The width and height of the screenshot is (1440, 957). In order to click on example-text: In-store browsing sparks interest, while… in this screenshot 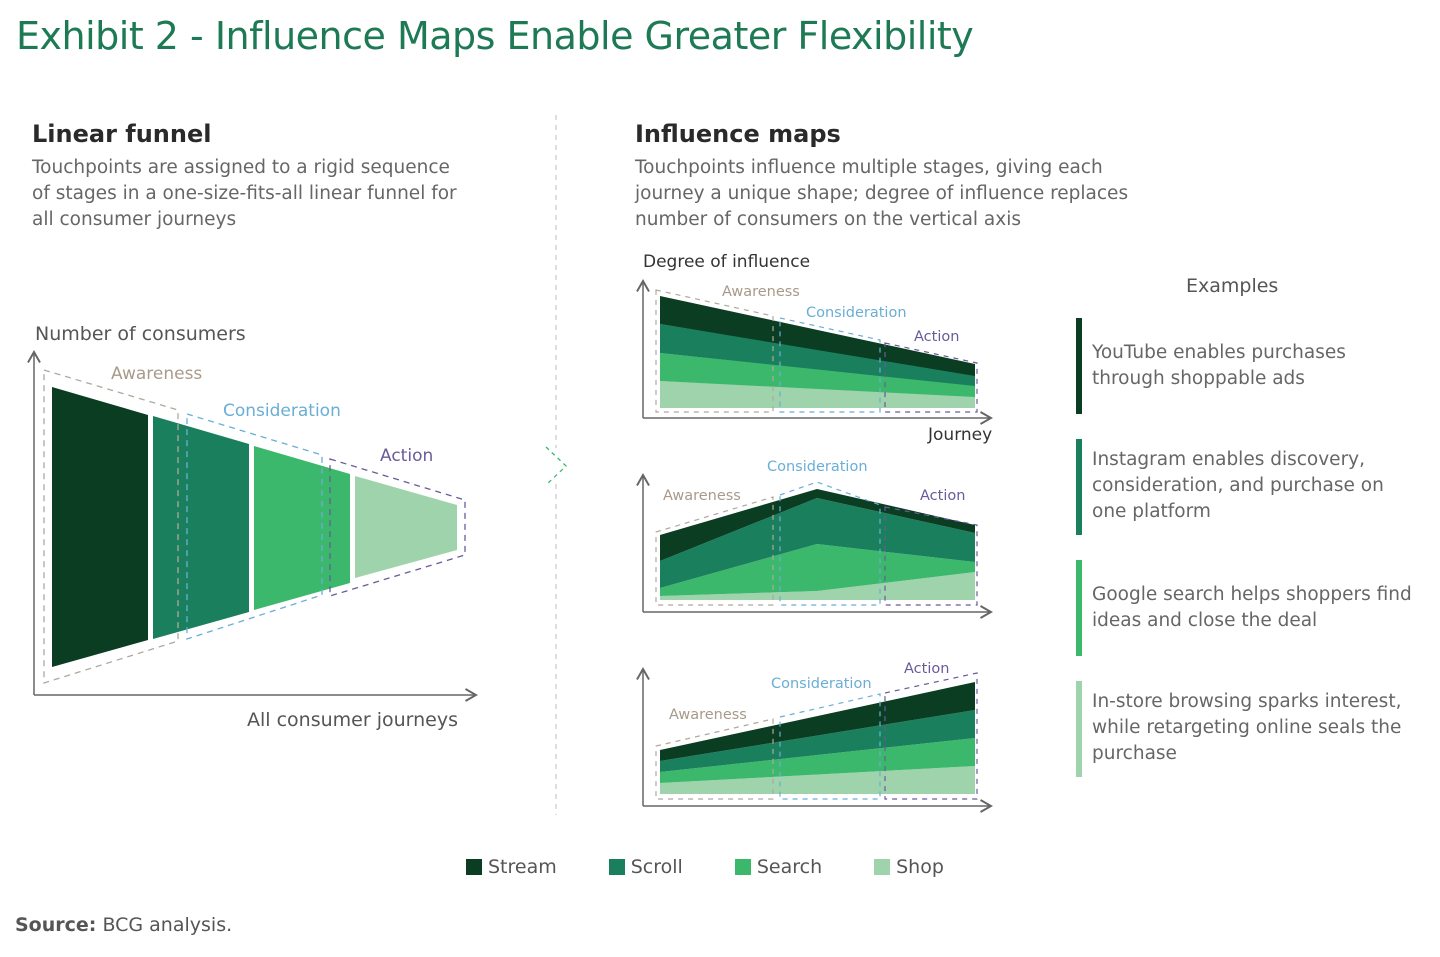, I will do `click(1247, 727)`.